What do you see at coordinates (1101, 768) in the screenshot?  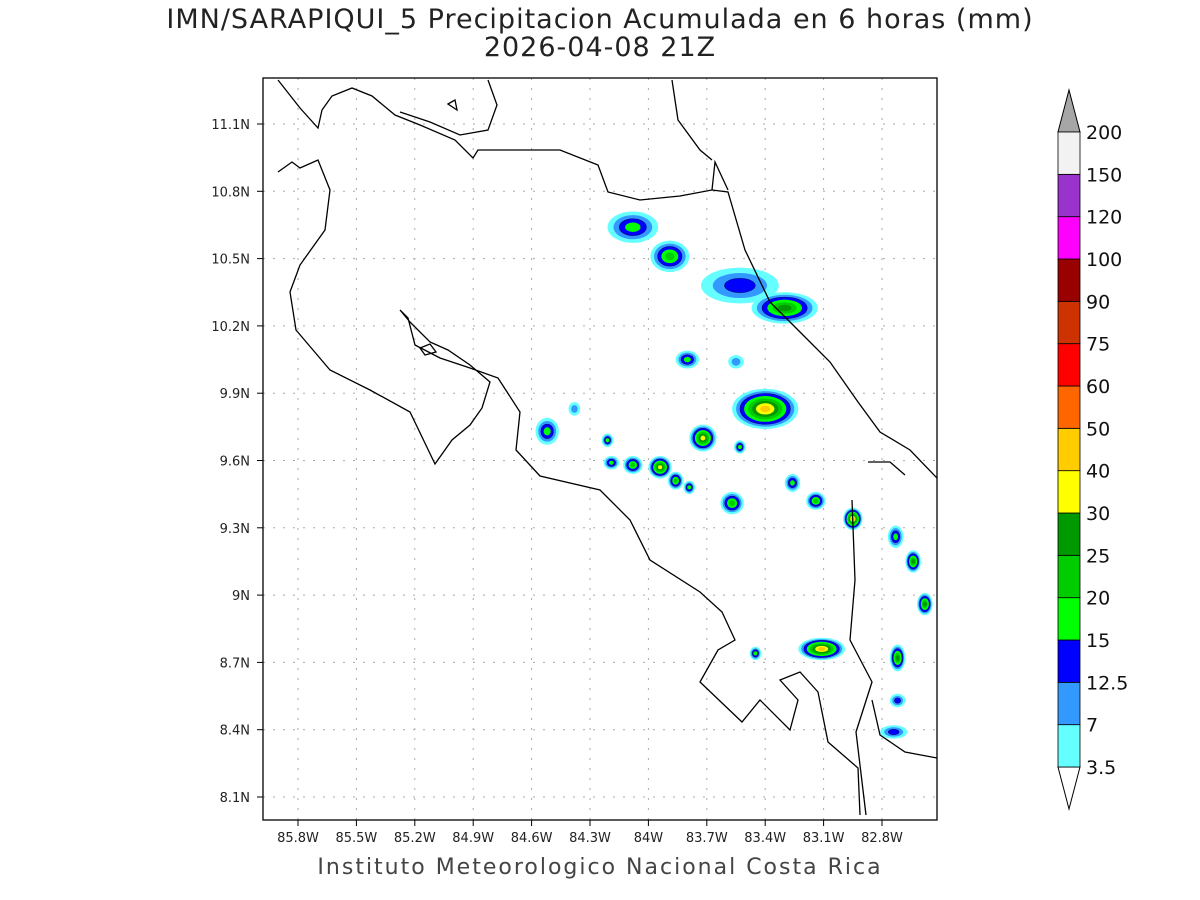 I see `colorbar-label: 3.5` at bounding box center [1101, 768].